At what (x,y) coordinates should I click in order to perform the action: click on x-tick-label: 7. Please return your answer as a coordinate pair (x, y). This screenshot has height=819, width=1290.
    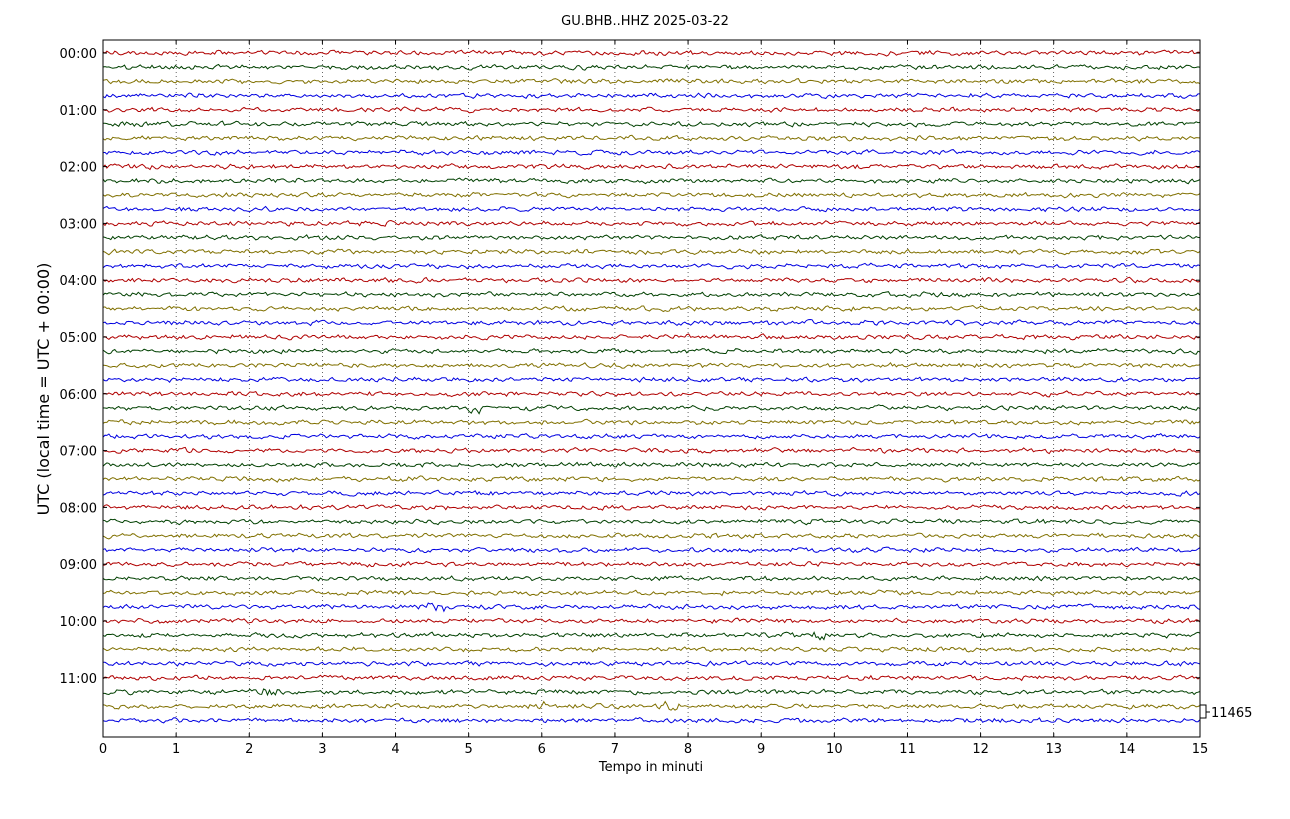
    Looking at the image, I should click on (615, 749).